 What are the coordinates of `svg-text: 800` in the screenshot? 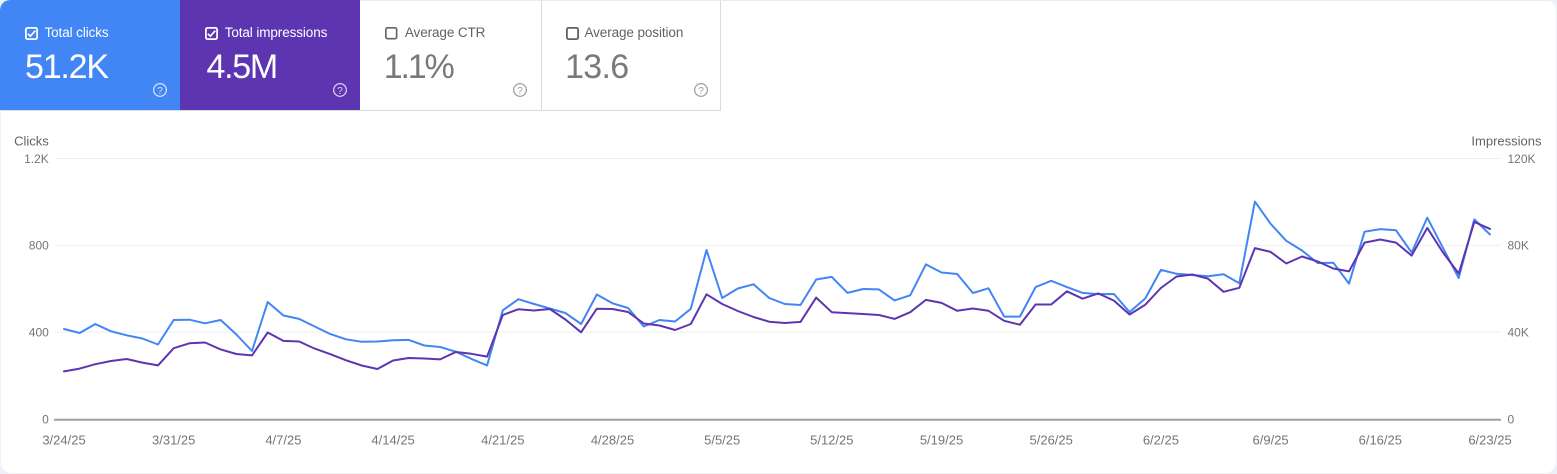 It's located at (39, 246).